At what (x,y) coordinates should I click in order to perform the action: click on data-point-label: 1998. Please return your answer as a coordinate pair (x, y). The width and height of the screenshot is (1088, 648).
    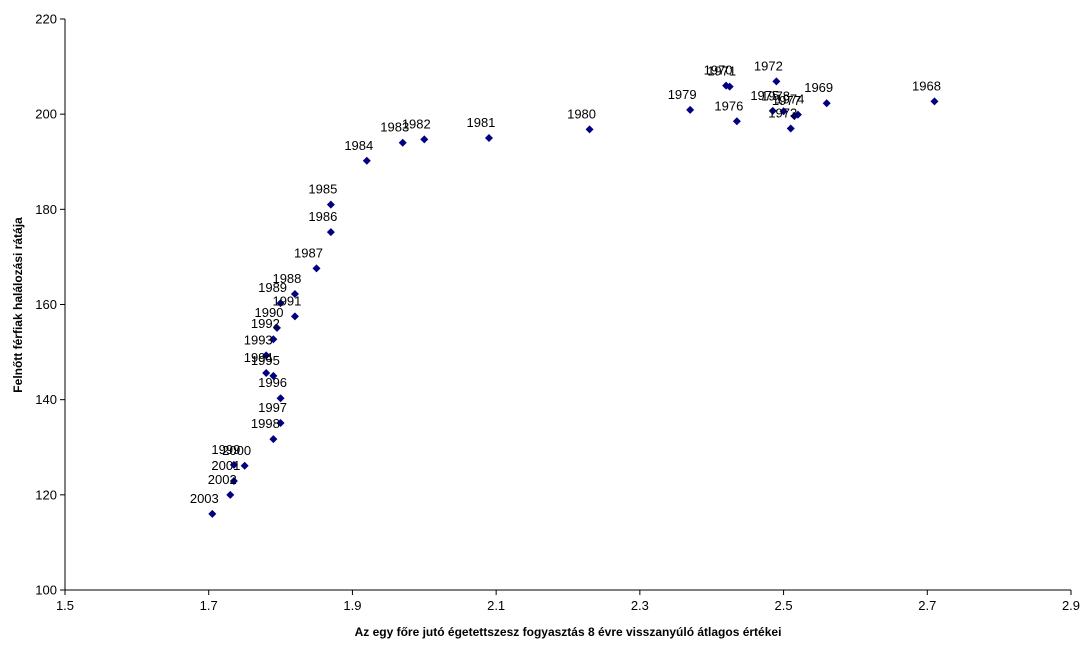
    Looking at the image, I should click on (265, 423).